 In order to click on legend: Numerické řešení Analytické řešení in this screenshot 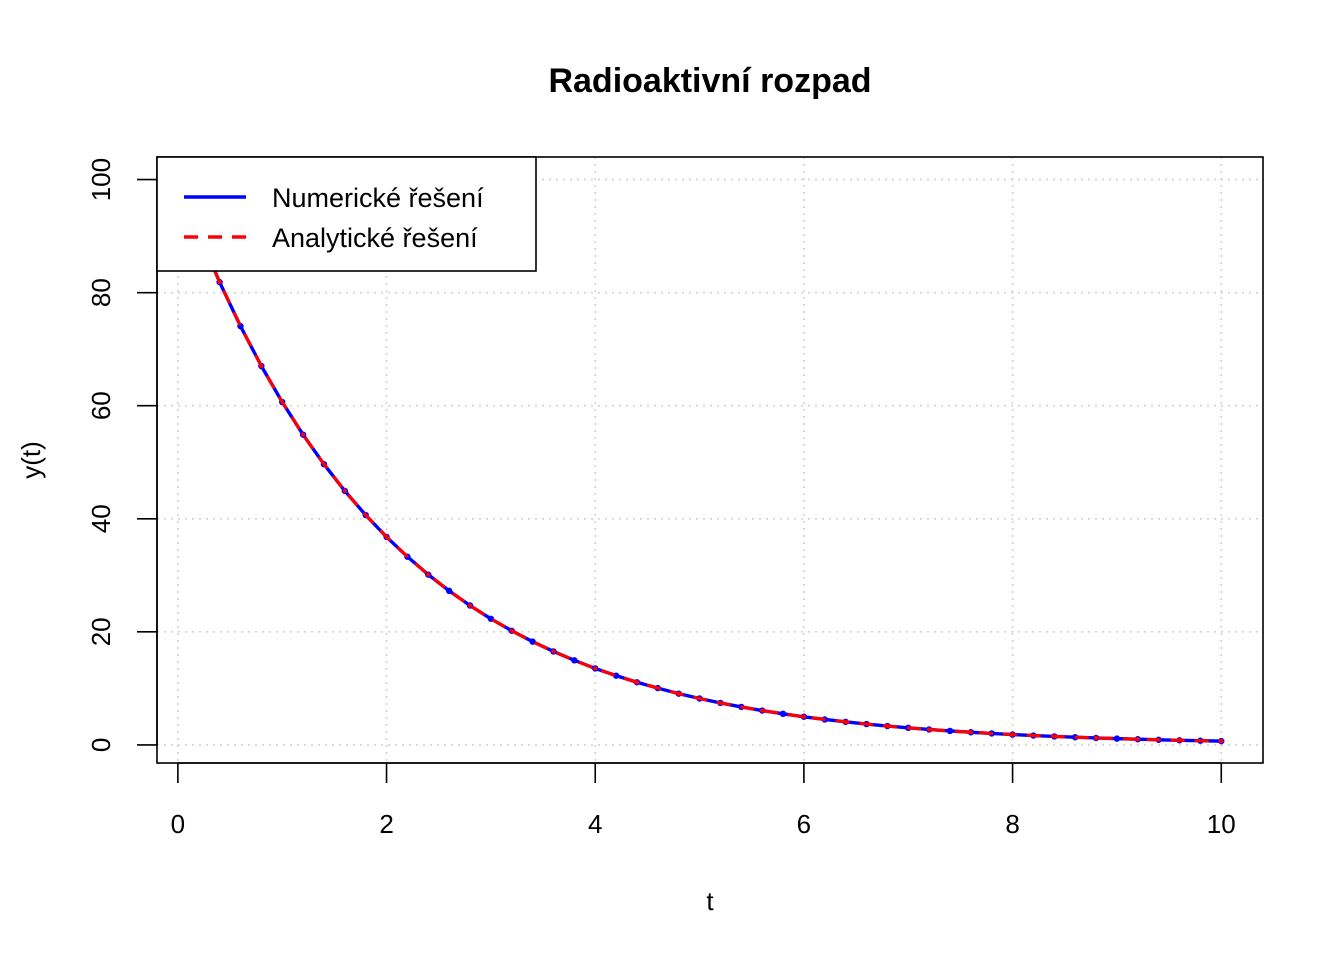, I will do `click(346, 214)`.